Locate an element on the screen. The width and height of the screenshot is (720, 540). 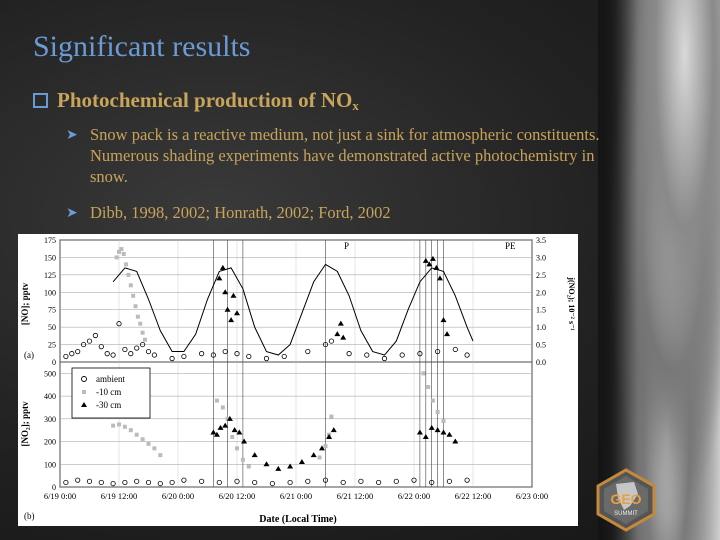
tick-label-b: 0 is located at coordinates (54, 487).